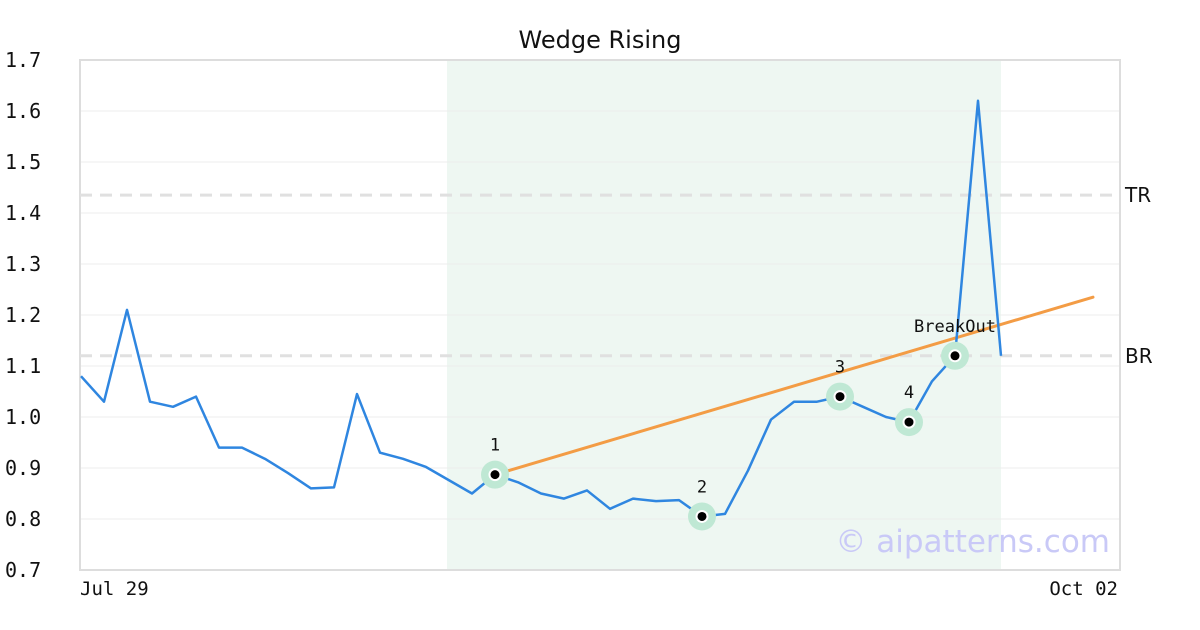 This screenshot has width=1200, height=630. What do you see at coordinates (23, 213) in the screenshot?
I see `y-tick-label: 1.4` at bounding box center [23, 213].